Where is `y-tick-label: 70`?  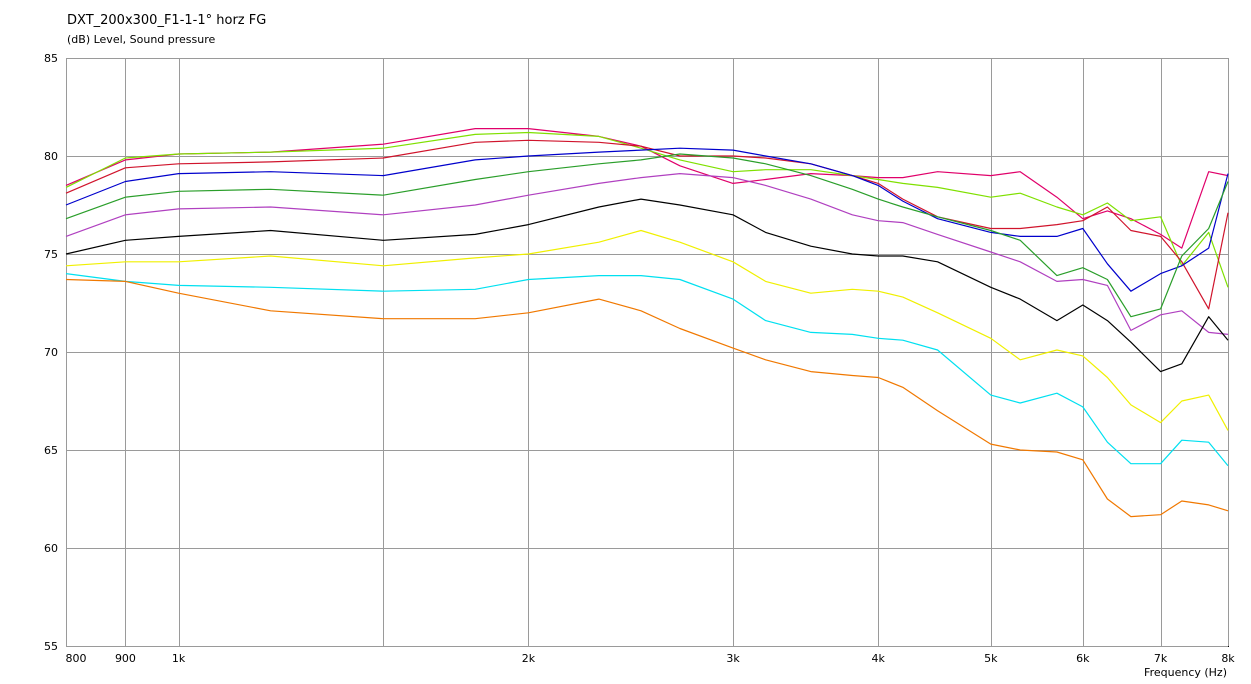
y-tick-label: 70 is located at coordinates (51, 352).